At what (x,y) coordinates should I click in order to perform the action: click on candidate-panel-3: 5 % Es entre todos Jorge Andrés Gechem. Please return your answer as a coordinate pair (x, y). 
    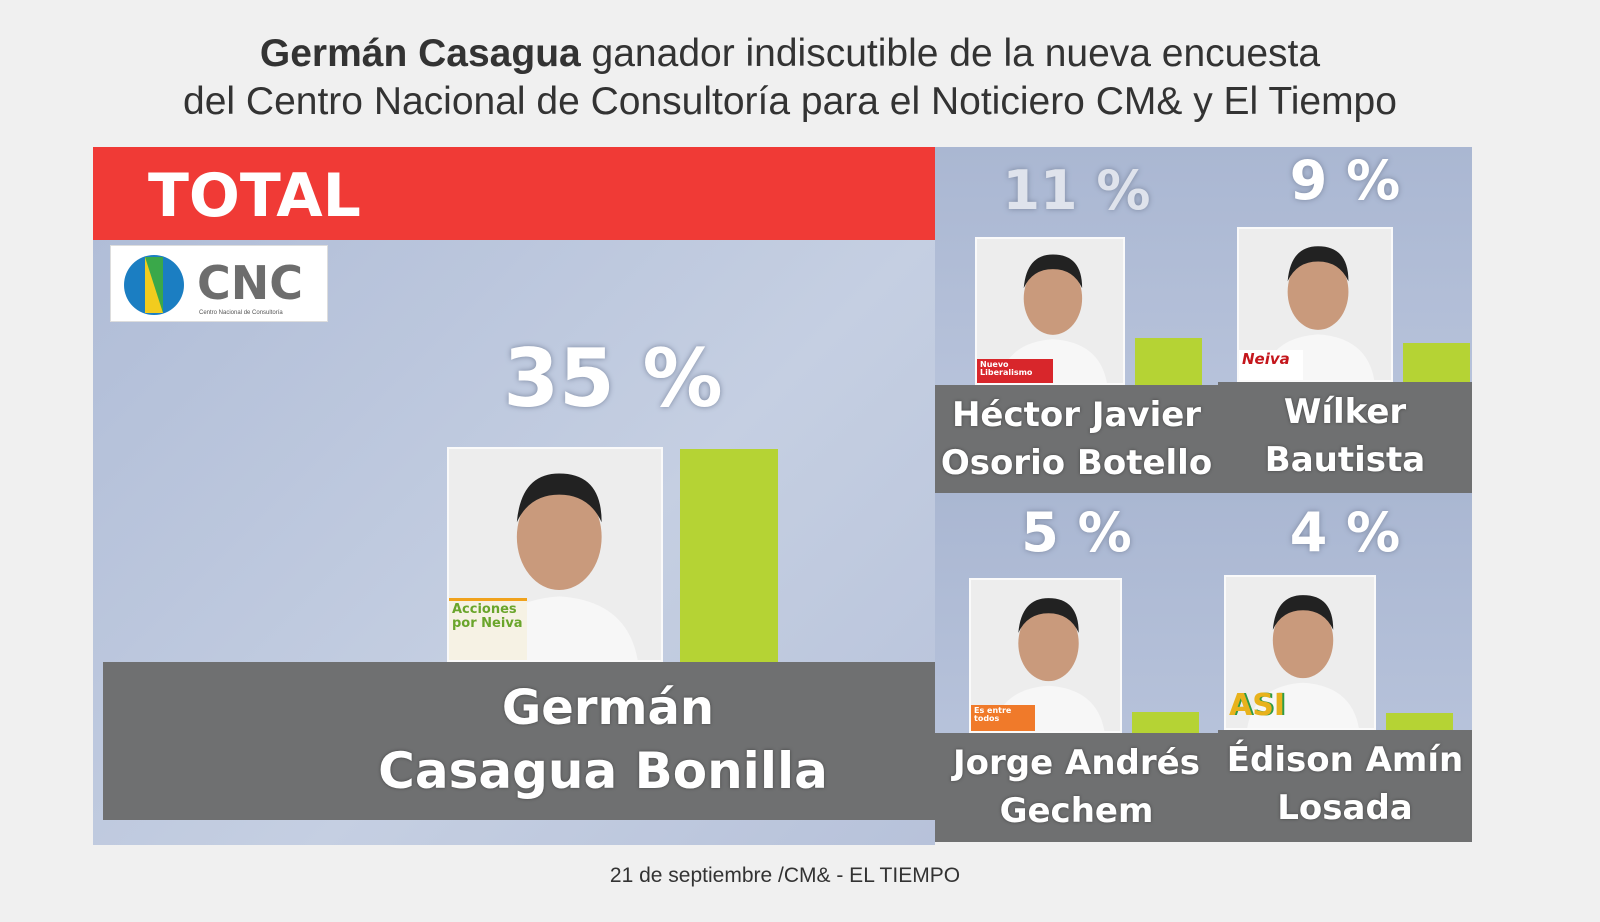
    Looking at the image, I should click on (1076, 667).